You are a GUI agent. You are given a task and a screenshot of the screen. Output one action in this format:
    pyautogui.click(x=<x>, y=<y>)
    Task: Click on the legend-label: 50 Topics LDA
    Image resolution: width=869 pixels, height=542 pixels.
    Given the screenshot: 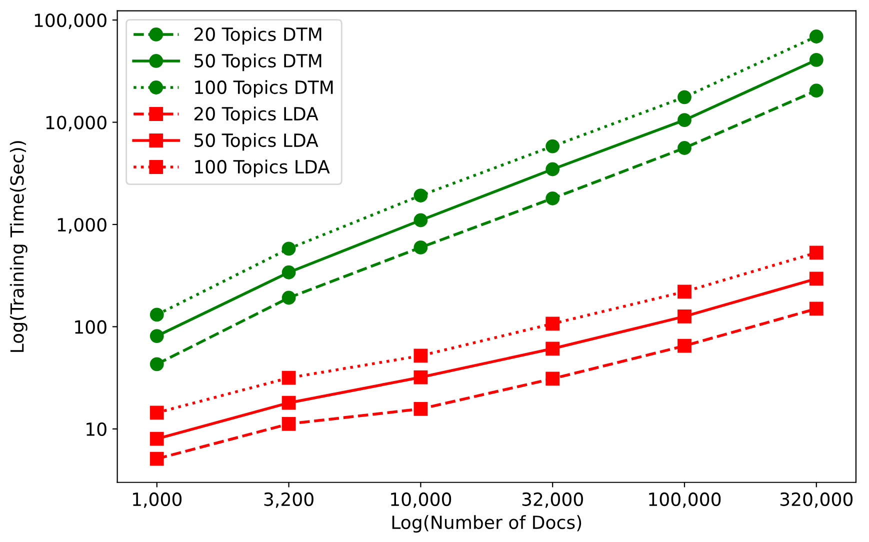 What is the action you would take?
    pyautogui.click(x=256, y=142)
    